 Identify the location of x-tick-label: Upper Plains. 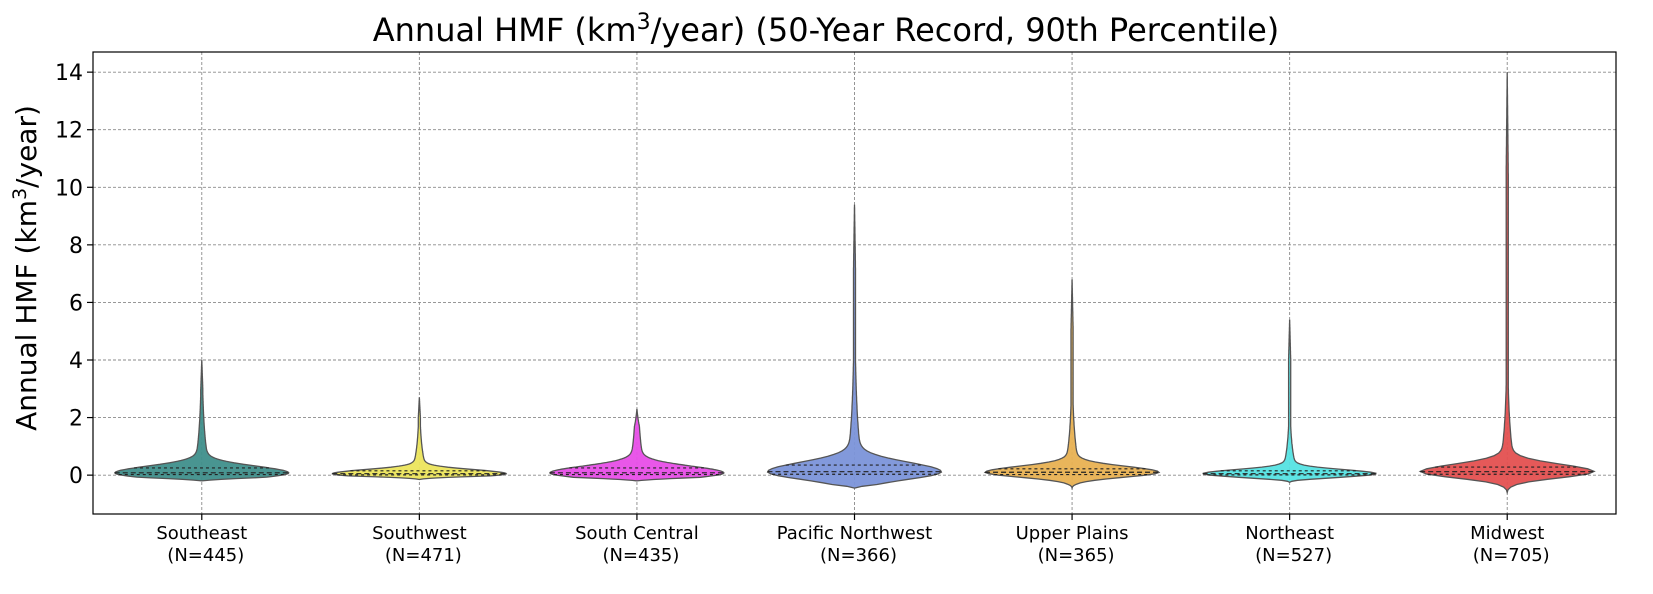
(1072, 533).